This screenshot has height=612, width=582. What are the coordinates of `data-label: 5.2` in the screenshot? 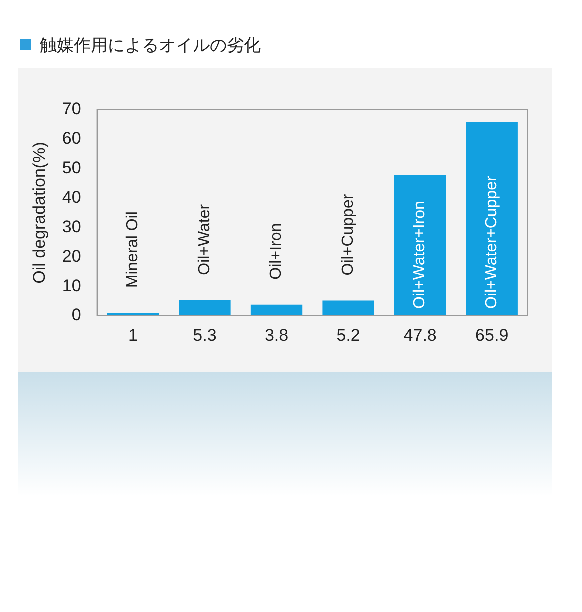 It's located at (348, 336).